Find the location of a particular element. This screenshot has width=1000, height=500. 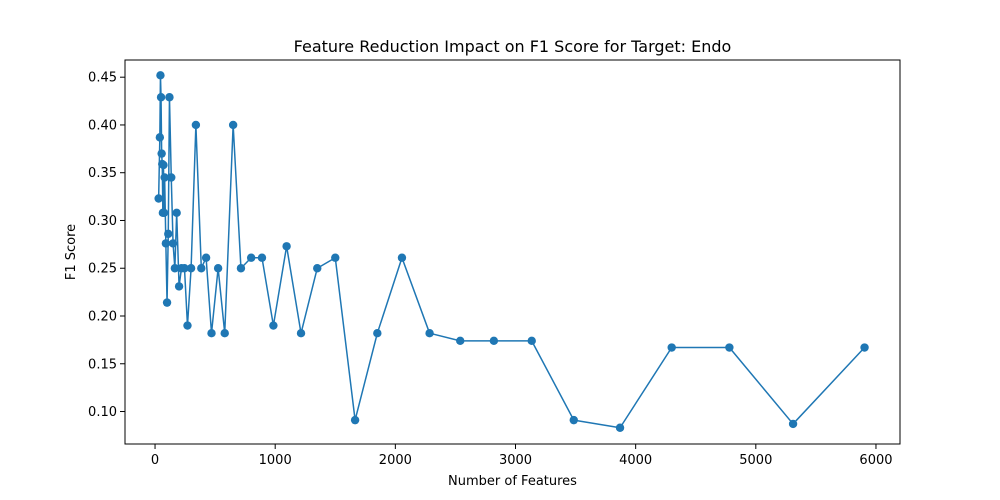

y-tick-label: 0.15 is located at coordinates (102, 364).